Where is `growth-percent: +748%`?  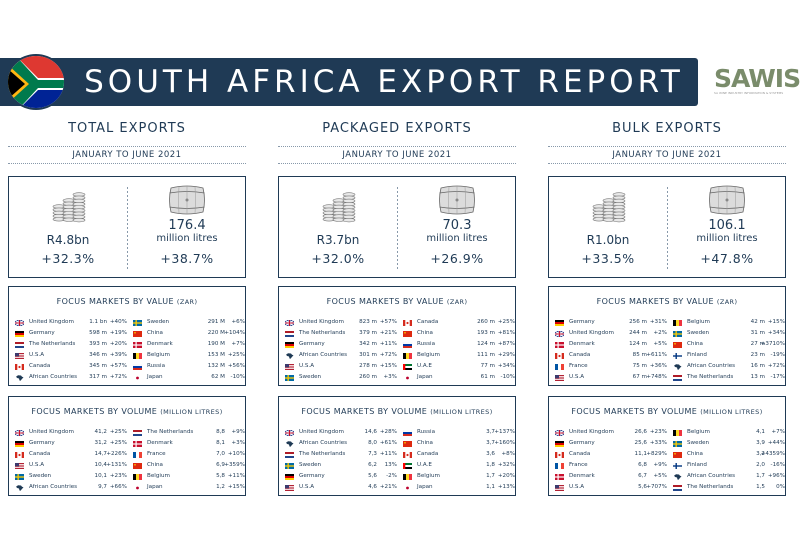 growth-percent: +748% is located at coordinates (656, 377).